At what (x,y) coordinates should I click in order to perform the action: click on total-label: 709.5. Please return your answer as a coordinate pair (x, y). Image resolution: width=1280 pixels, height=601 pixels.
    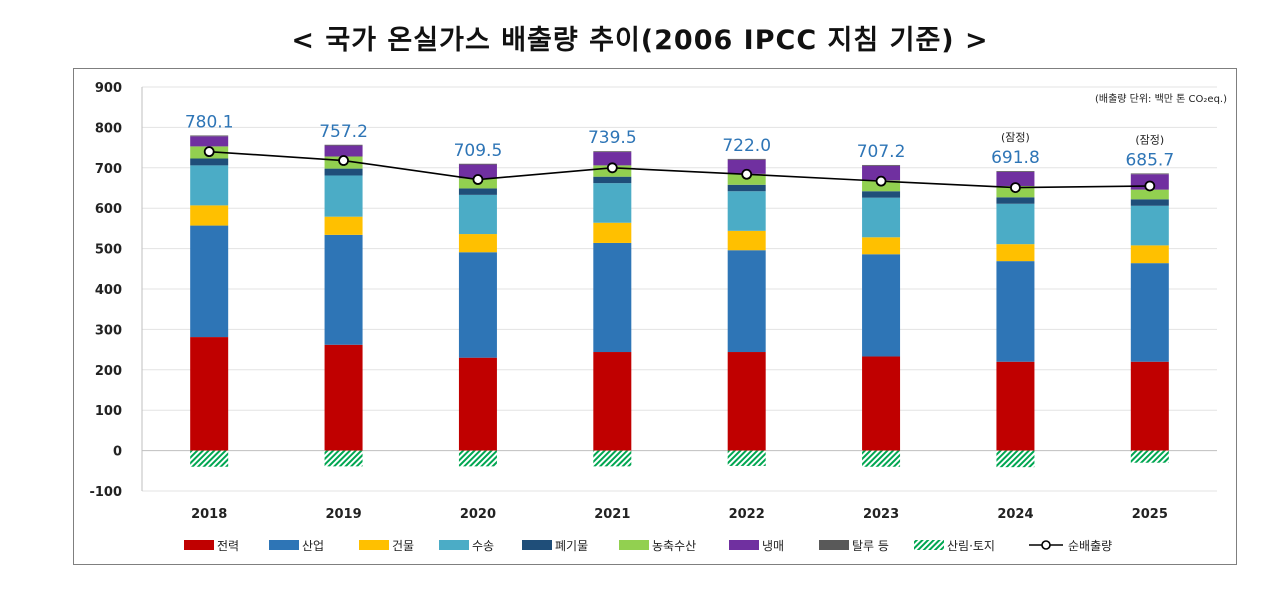
    Looking at the image, I should click on (478, 151).